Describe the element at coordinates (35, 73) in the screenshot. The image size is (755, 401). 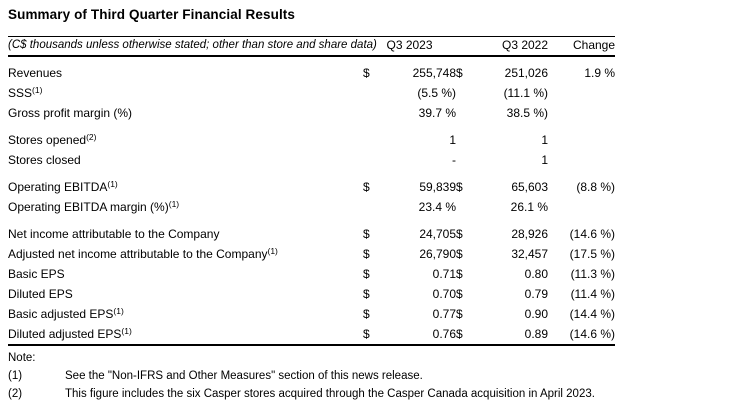
I see `row-label: Revenues` at that location.